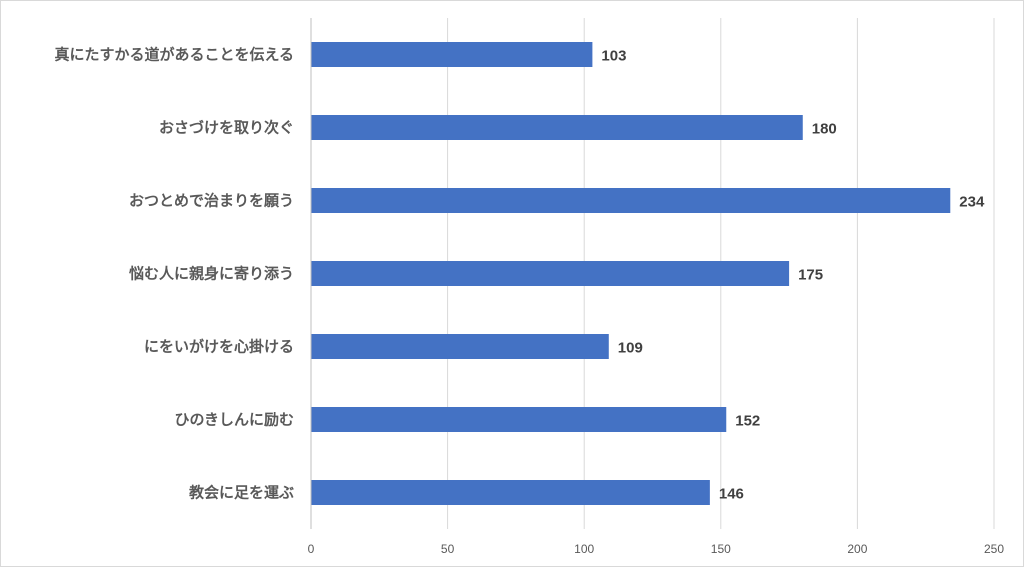  What do you see at coordinates (810, 275) in the screenshot?
I see `data-label: 175` at bounding box center [810, 275].